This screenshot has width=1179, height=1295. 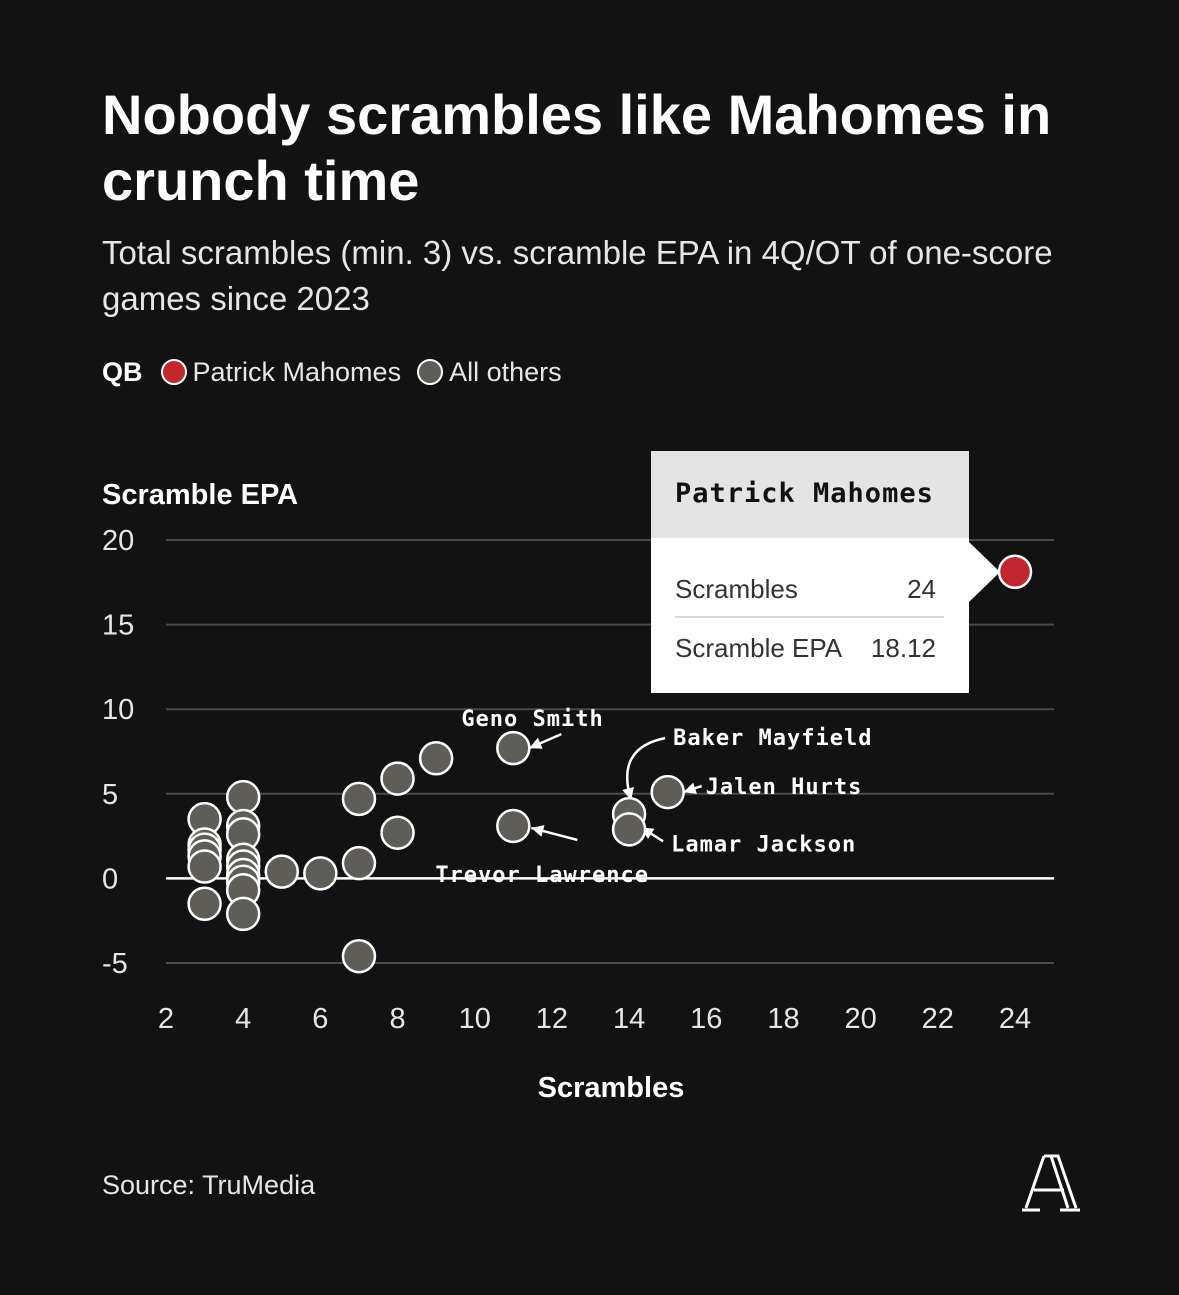 I want to click on x-axis-label: Scrambles, so click(x=611, y=1088).